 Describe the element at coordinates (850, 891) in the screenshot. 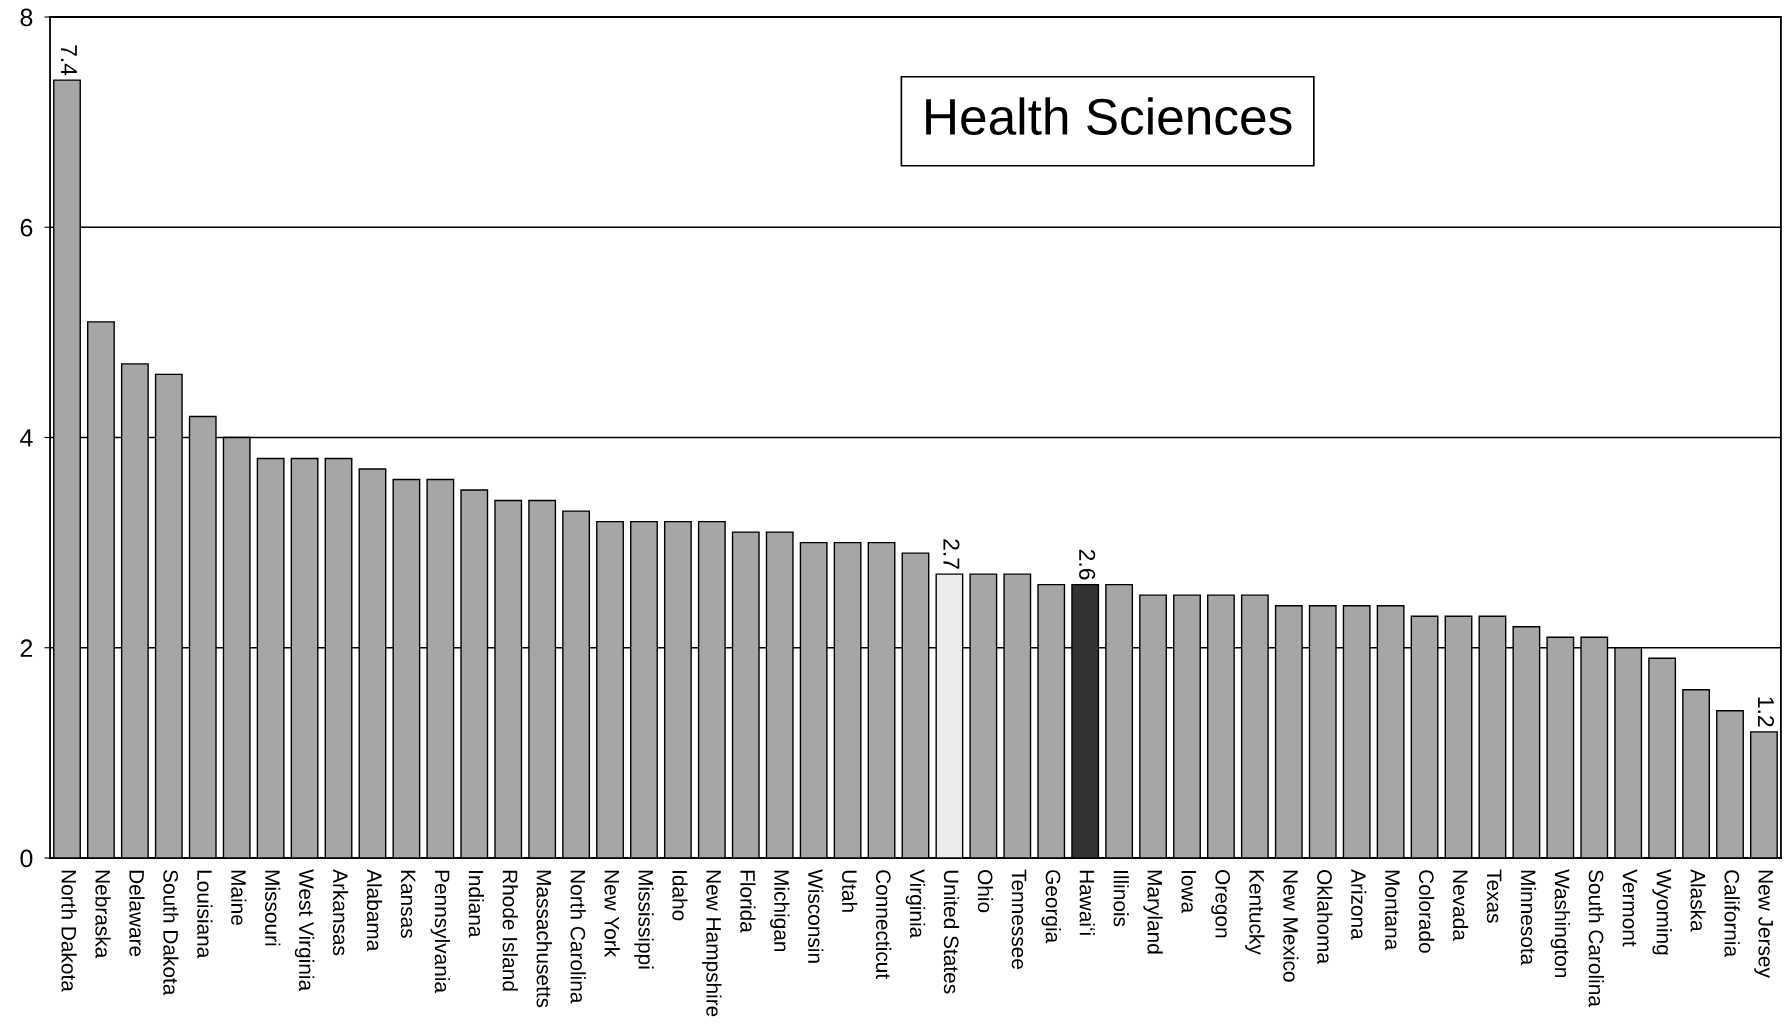

I see `x-tick-label: Utah` at that location.